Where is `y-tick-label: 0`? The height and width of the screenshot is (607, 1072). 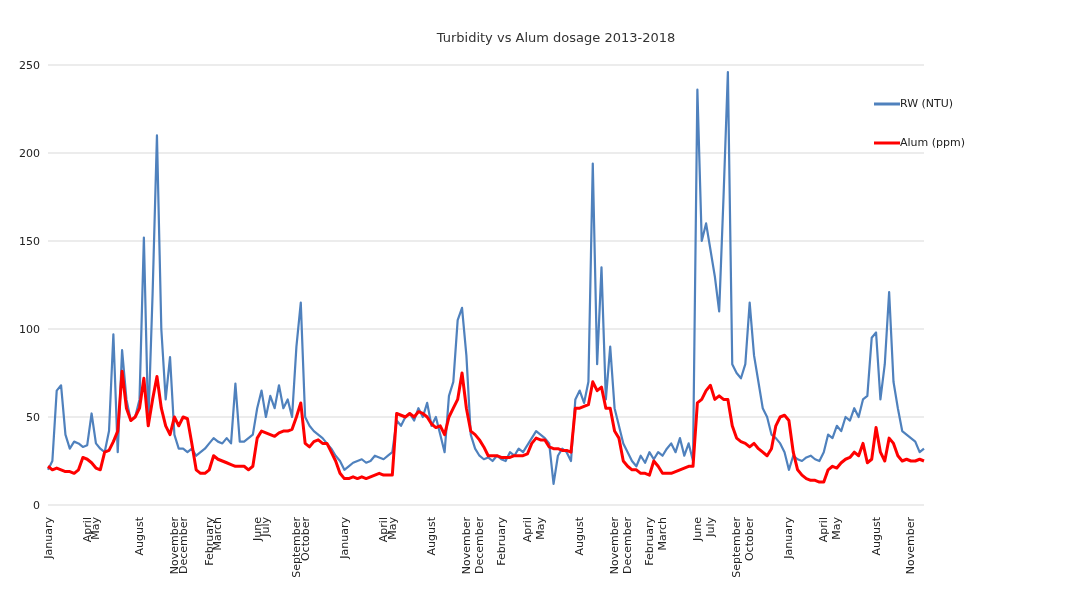 y-tick-label: 0 is located at coordinates (36, 505).